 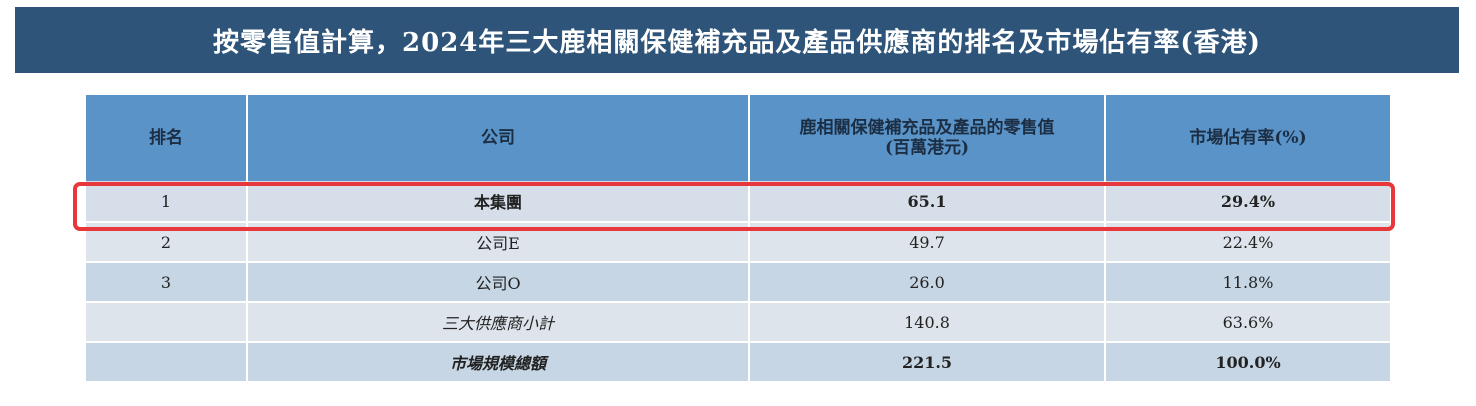 I want to click on header-retail-unit: (百萬港元), so click(x=927, y=148).